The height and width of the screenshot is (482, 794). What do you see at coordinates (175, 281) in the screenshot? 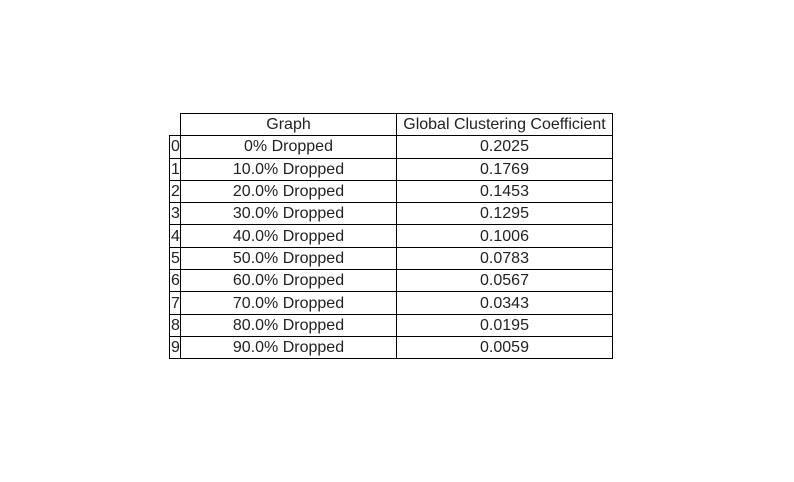
I see `row-index: 6` at bounding box center [175, 281].